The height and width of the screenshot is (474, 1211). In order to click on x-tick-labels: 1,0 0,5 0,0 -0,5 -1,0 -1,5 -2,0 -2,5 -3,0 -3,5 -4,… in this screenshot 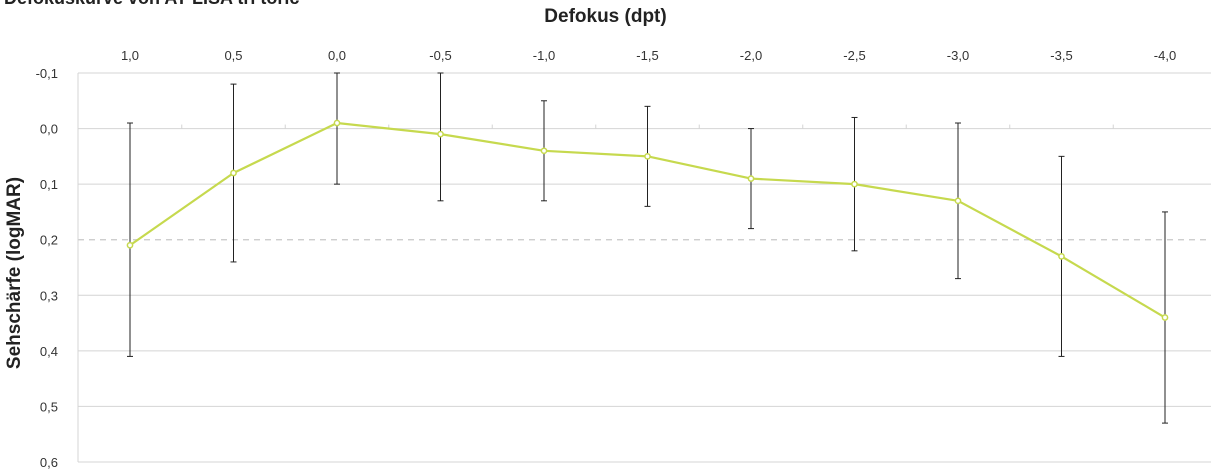, I will do `click(648, 55)`.